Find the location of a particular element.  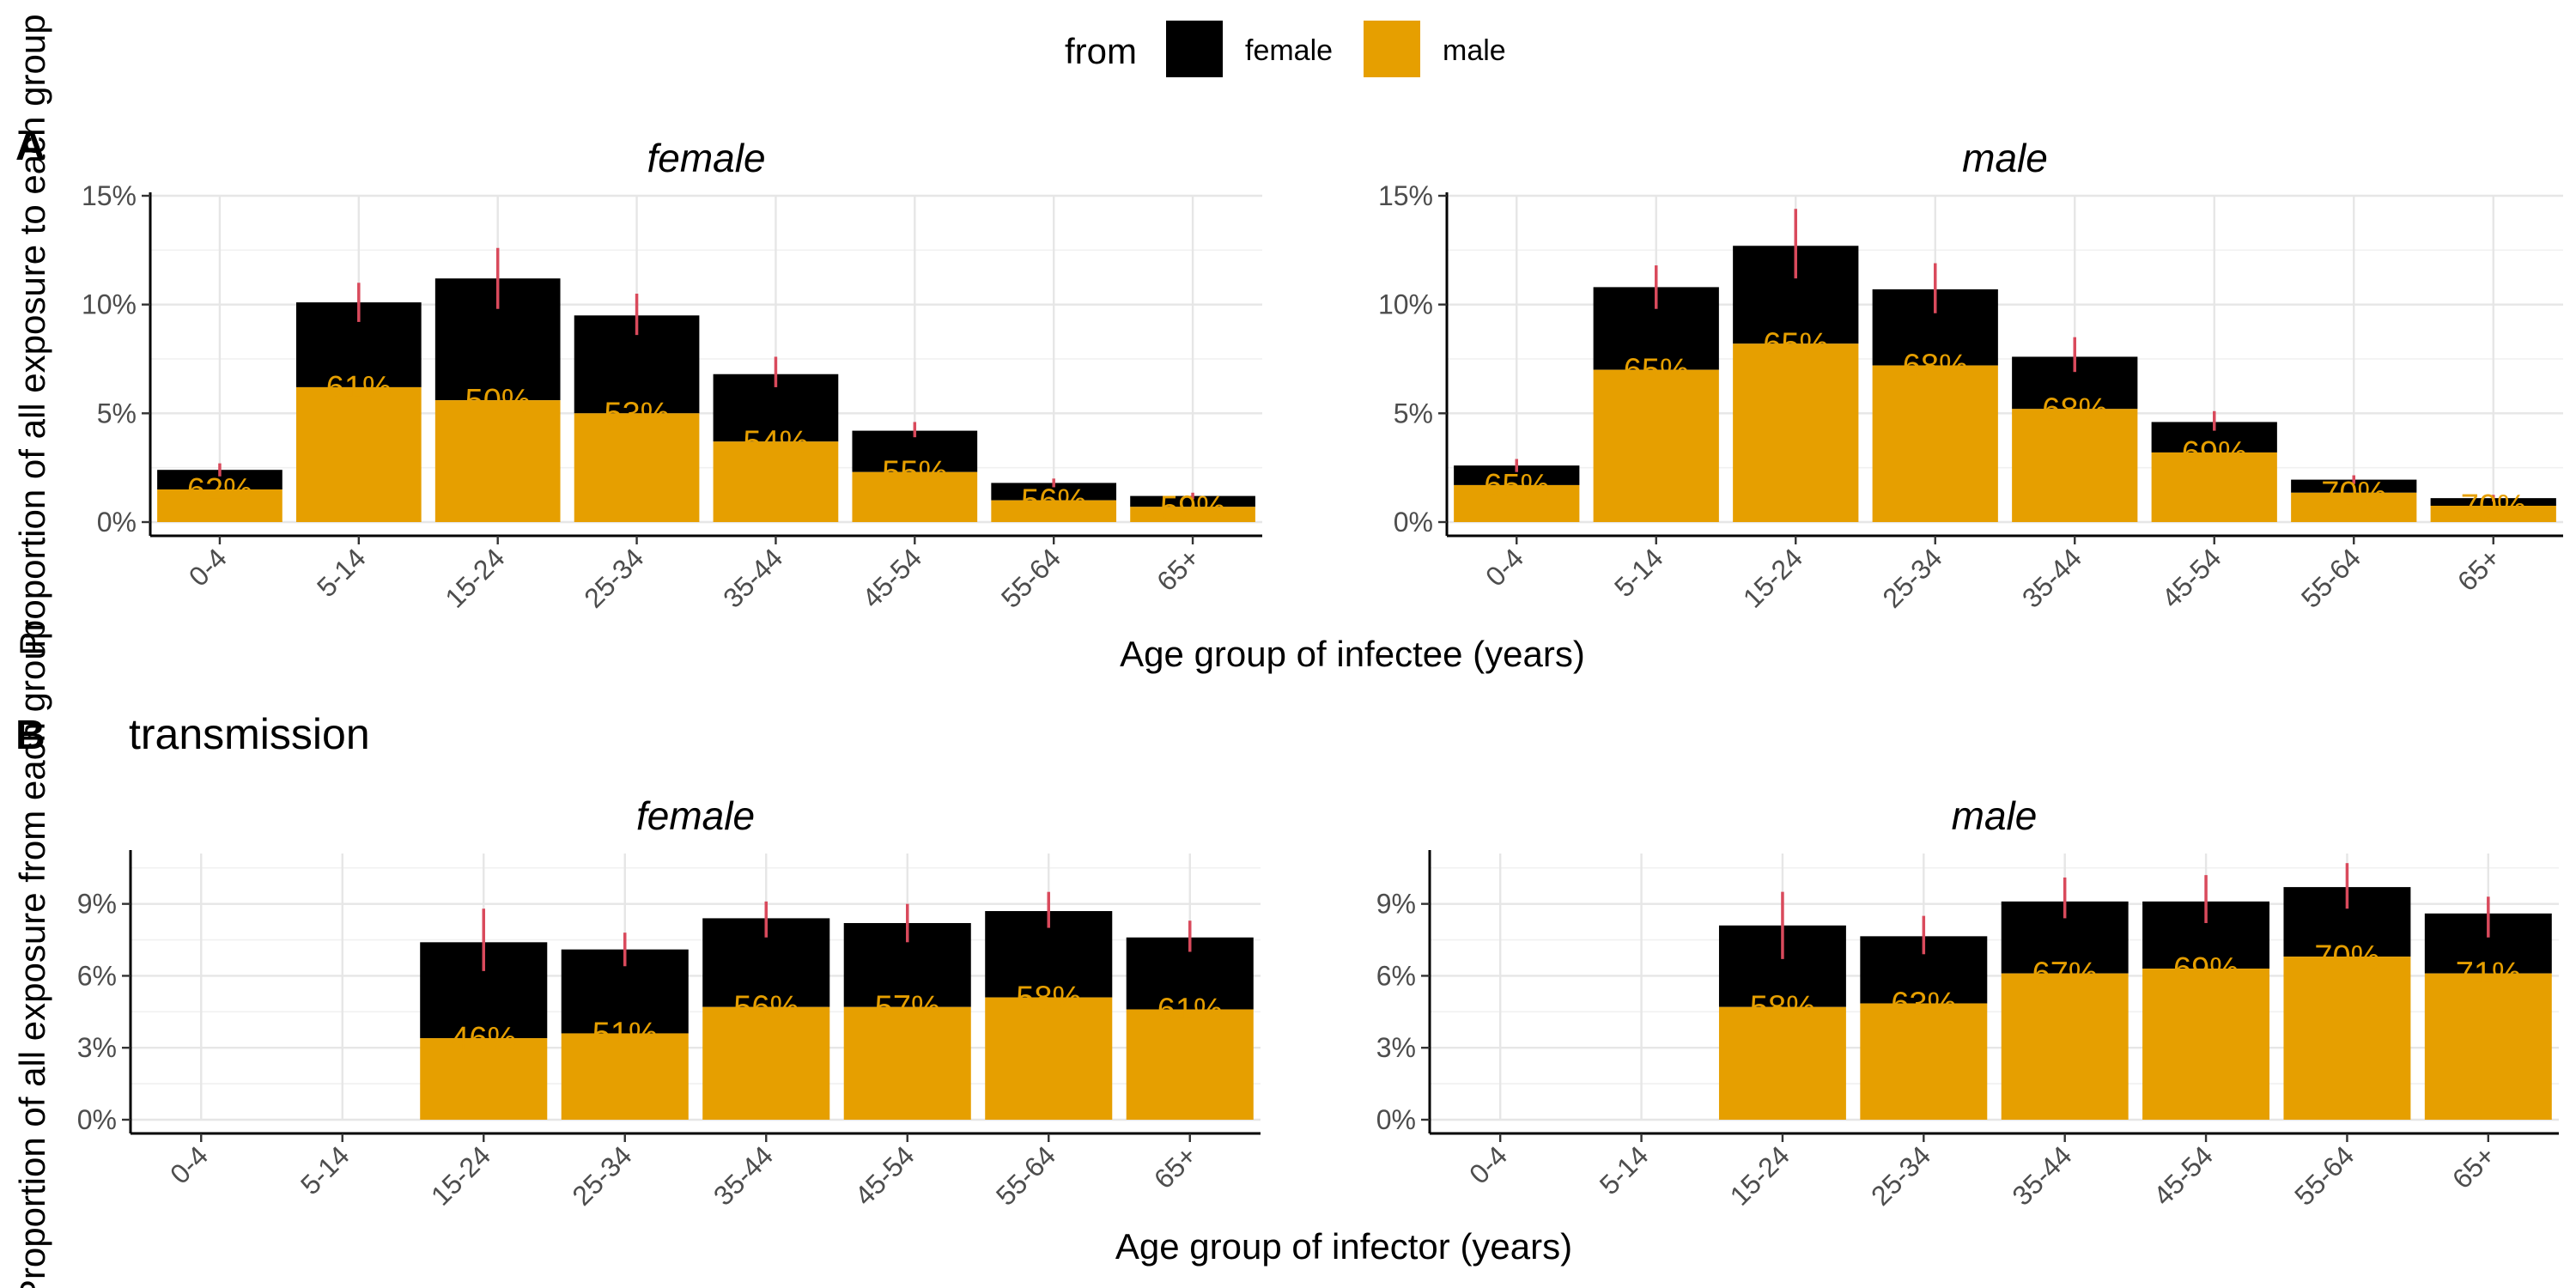

y-tick-label: 10% is located at coordinates (1405, 304).